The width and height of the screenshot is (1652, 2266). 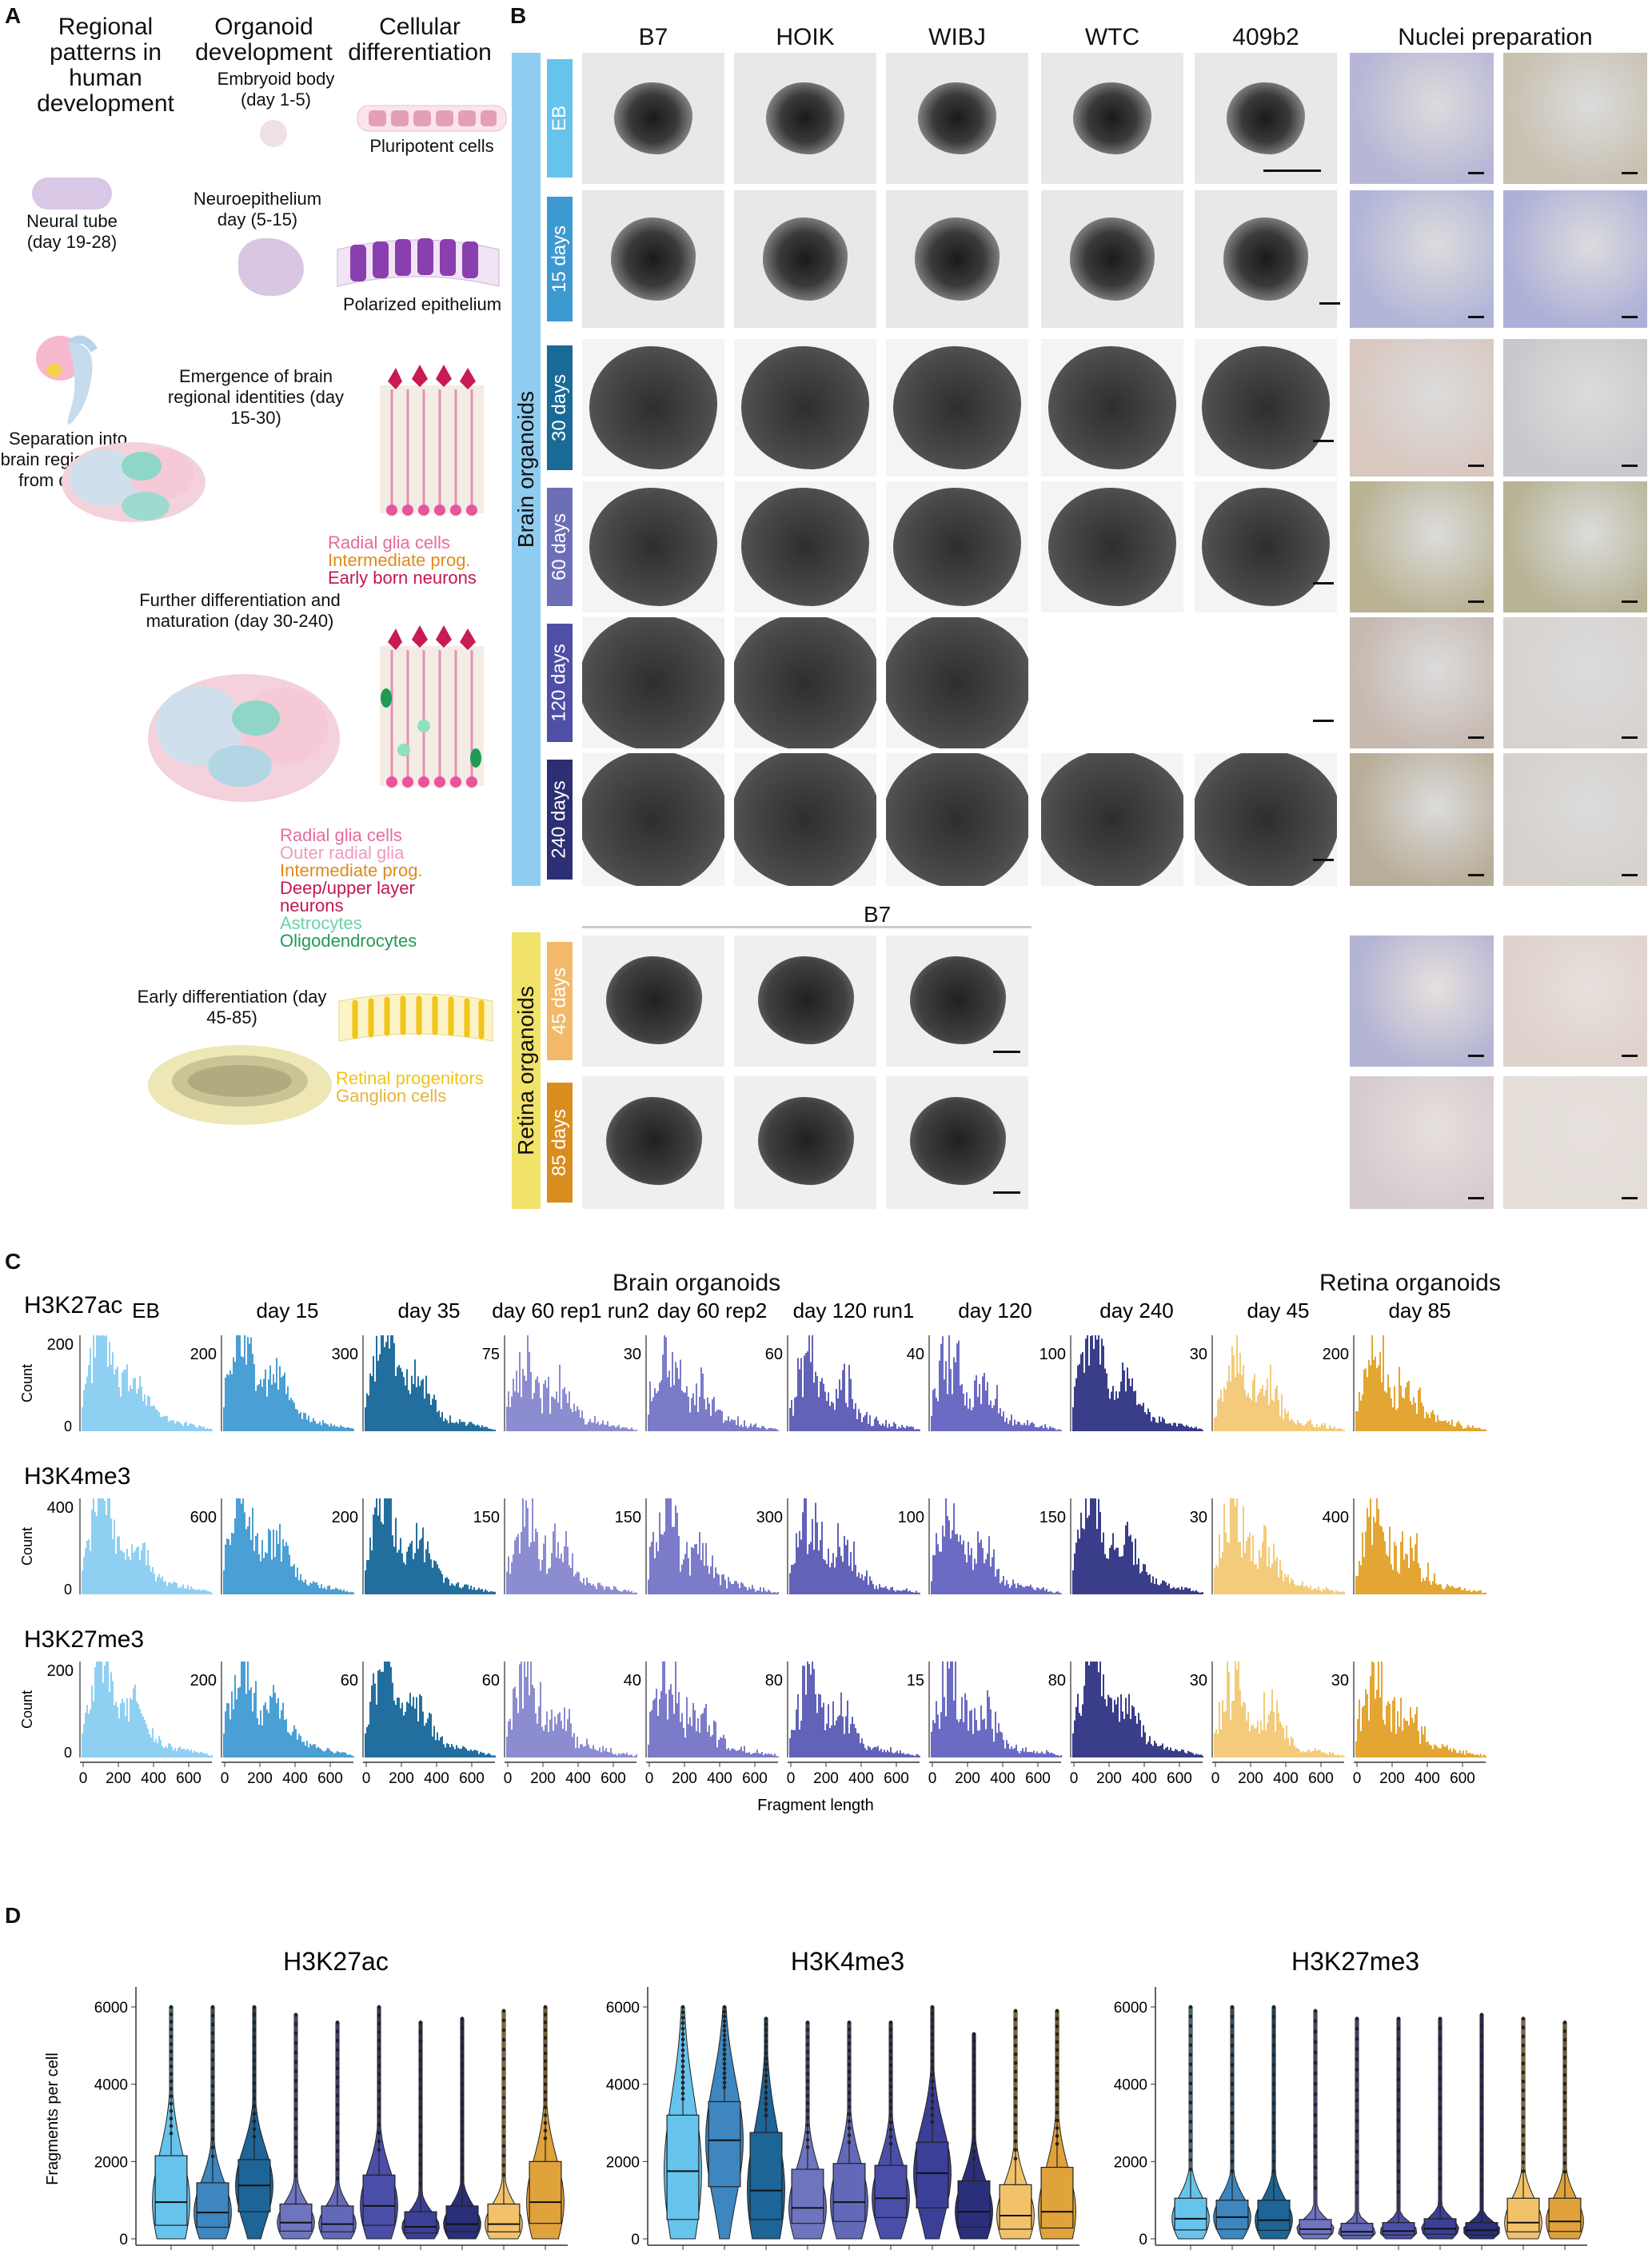 I want to click on hist-tick-label: 200, so click(x=967, y=1778).